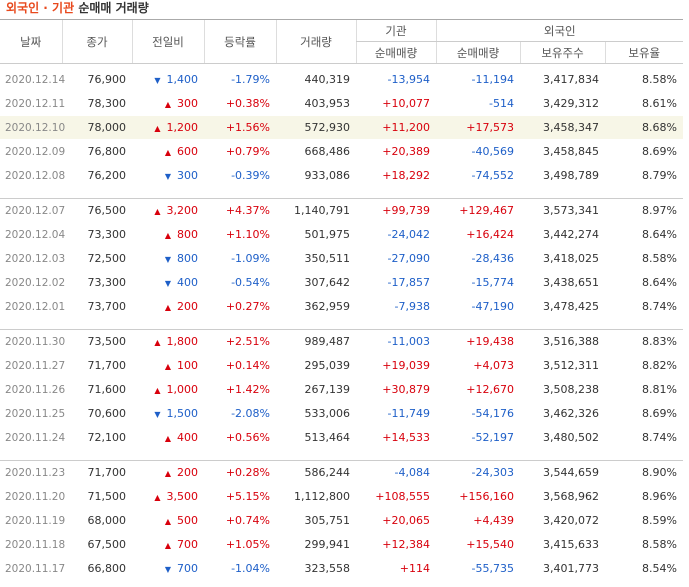 The image size is (689, 587). What do you see at coordinates (168, 341) in the screenshot?
I see `cell-change: ▲ 1,800` at bounding box center [168, 341].